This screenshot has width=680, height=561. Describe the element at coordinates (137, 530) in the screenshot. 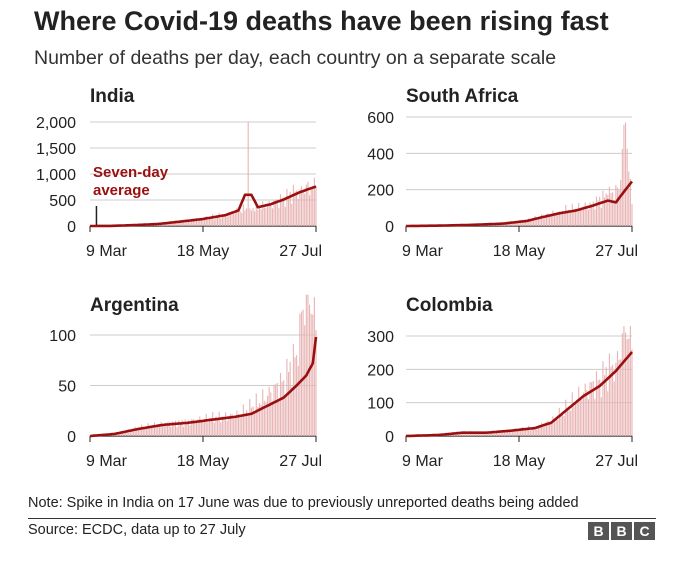

I see `source-line: Source: ECDC, data up to 27 July` at that location.